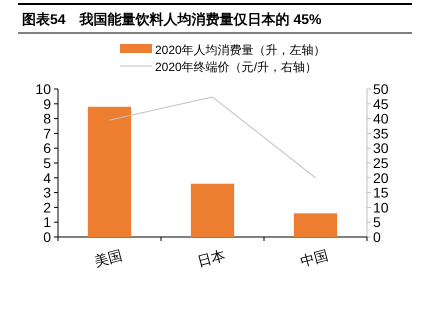 The height and width of the screenshot is (326, 421). I want to click on title: 图表54 我国能量饮料人均消费量仅日本的 45%, so click(172, 19).